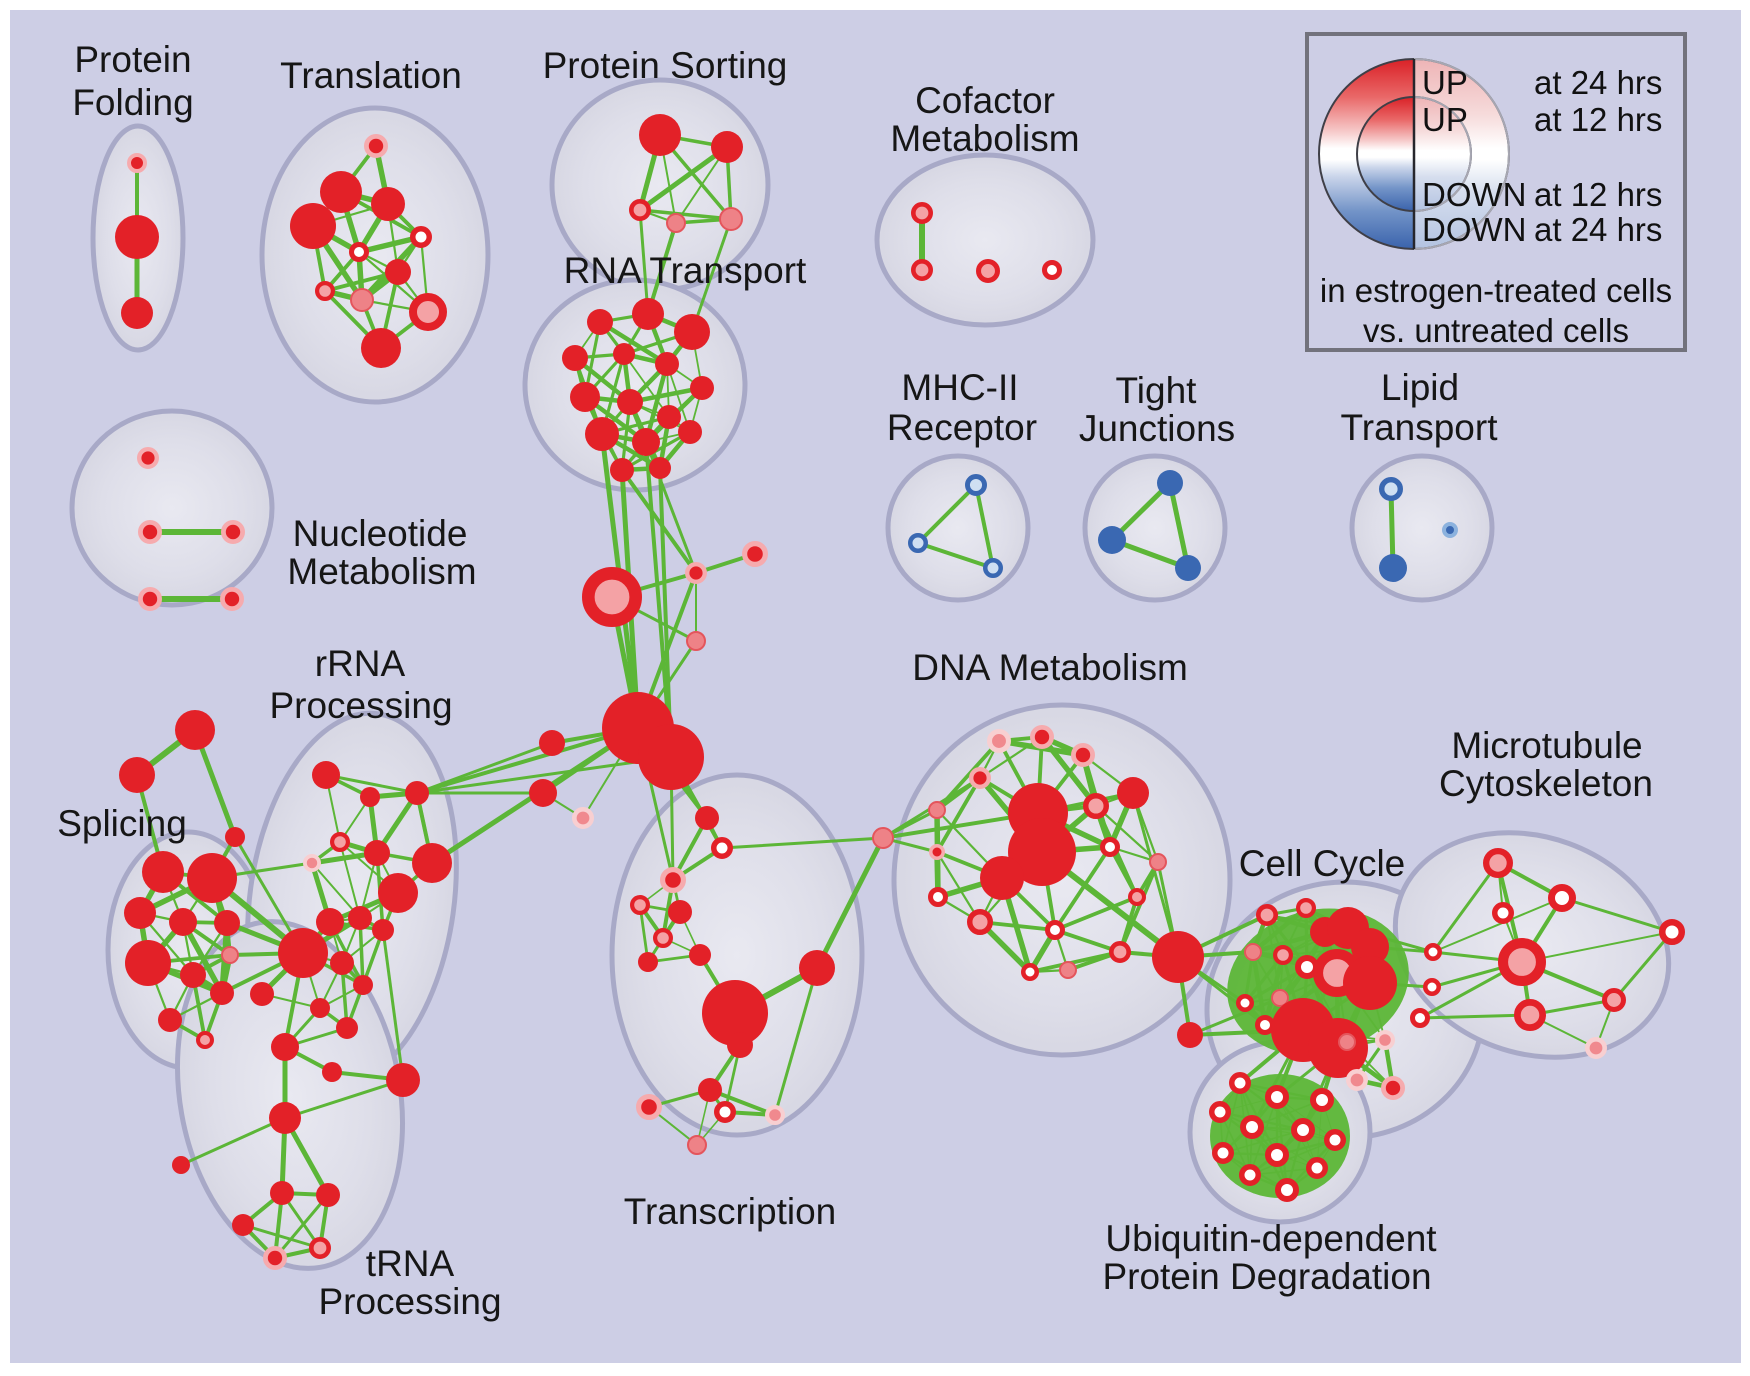 The image size is (1750, 1376). Describe the element at coordinates (409, 1301) in the screenshot. I see `cluster-label-trna-processing: Processing` at that location.